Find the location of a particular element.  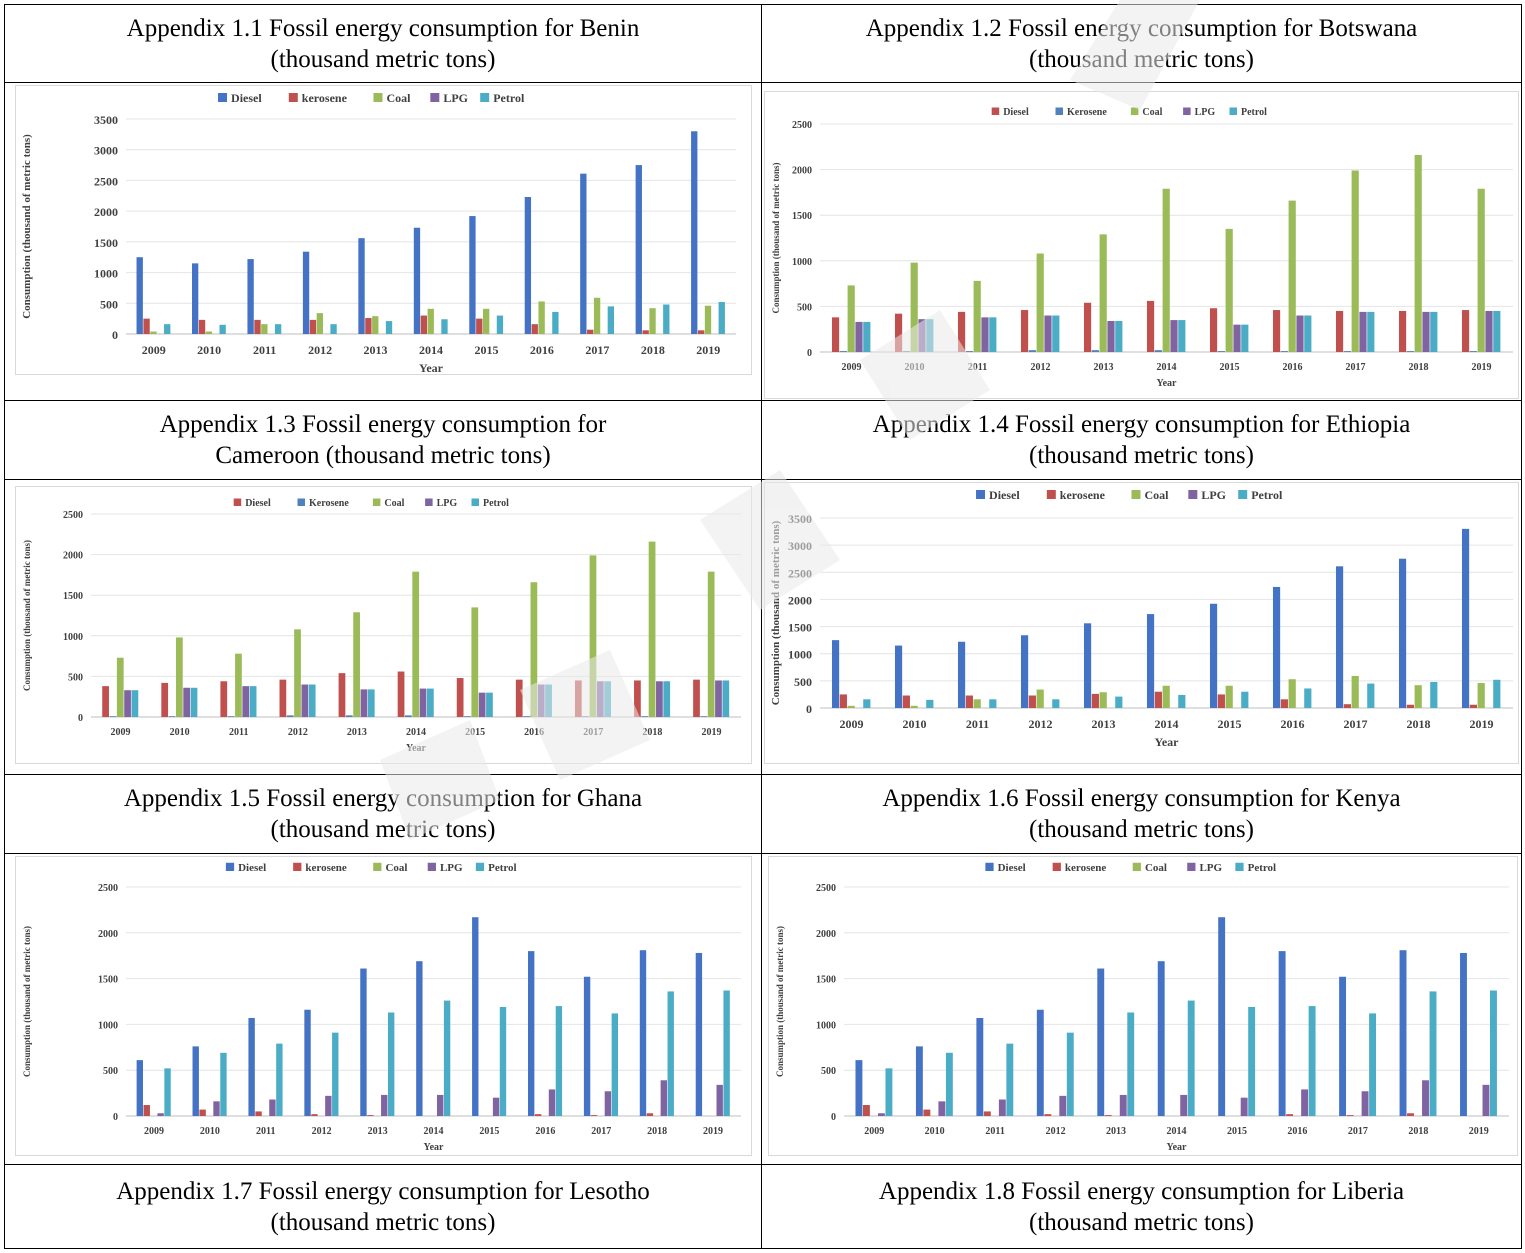

y-tick-label: 3500 is located at coordinates (106, 120).